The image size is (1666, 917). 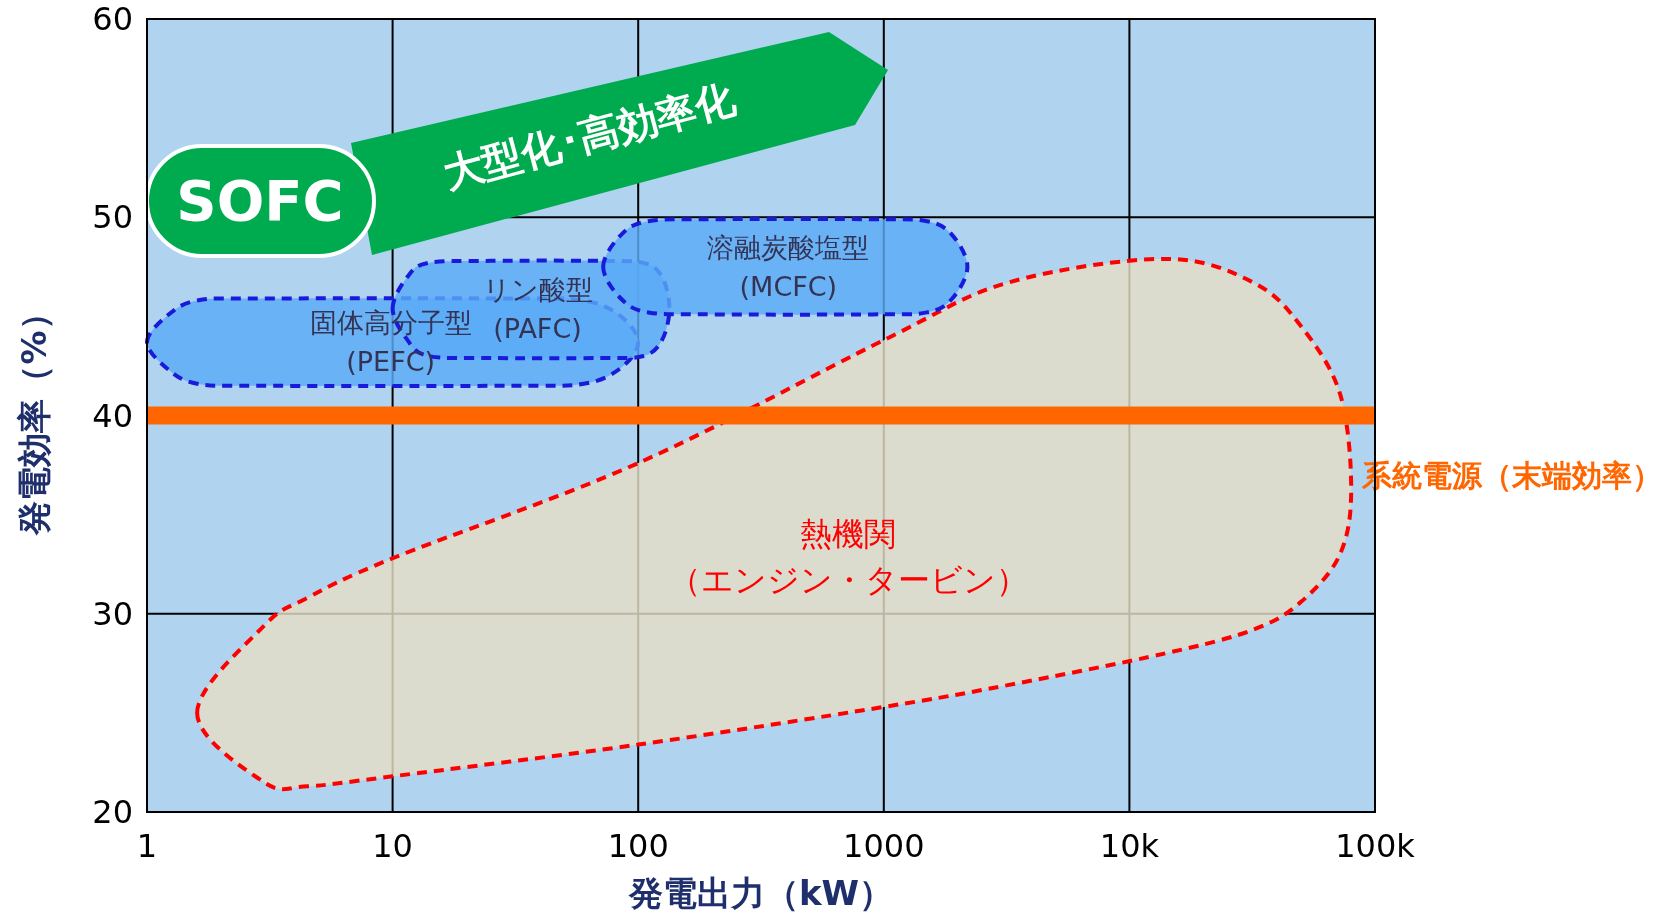 I want to click on series-label: 固体高分子型 (PEFC), so click(x=390, y=342).